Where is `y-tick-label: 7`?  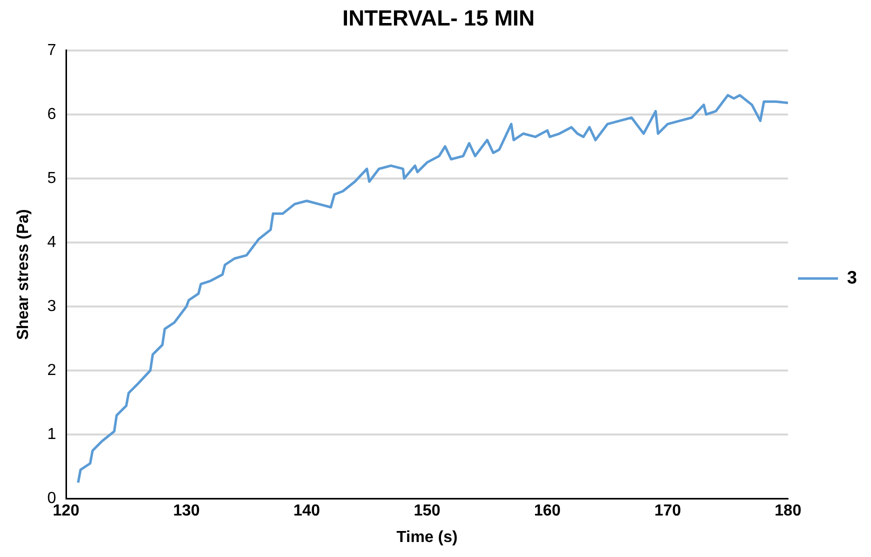 y-tick-label: 7 is located at coordinates (51, 50).